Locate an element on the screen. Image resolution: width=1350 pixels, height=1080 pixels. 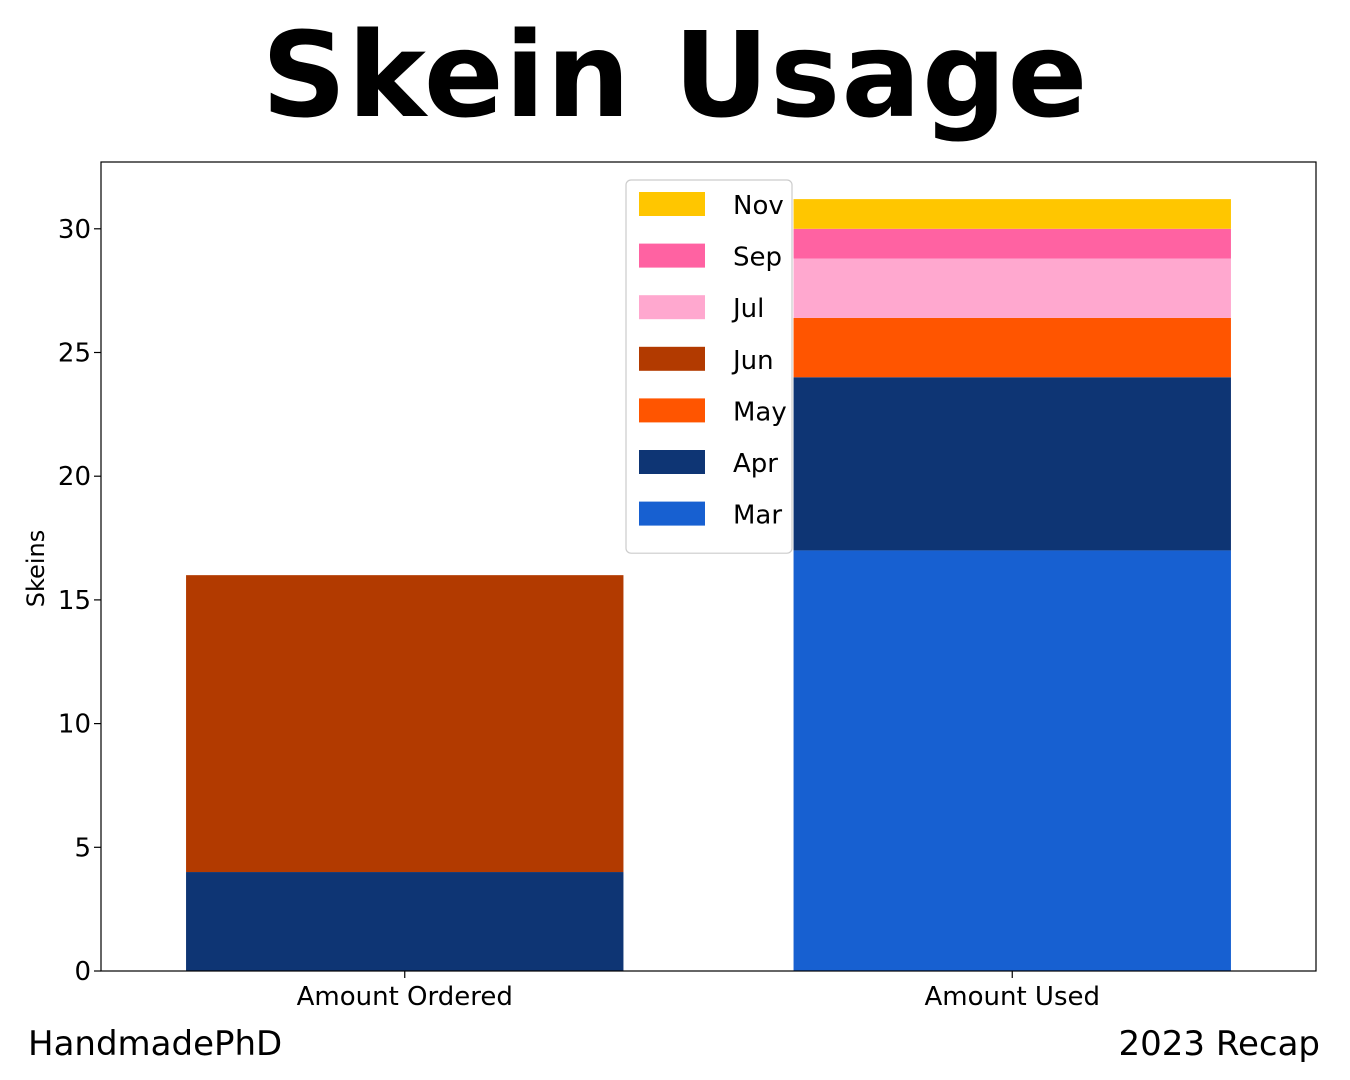
bar-may-used is located at coordinates (1012, 347).